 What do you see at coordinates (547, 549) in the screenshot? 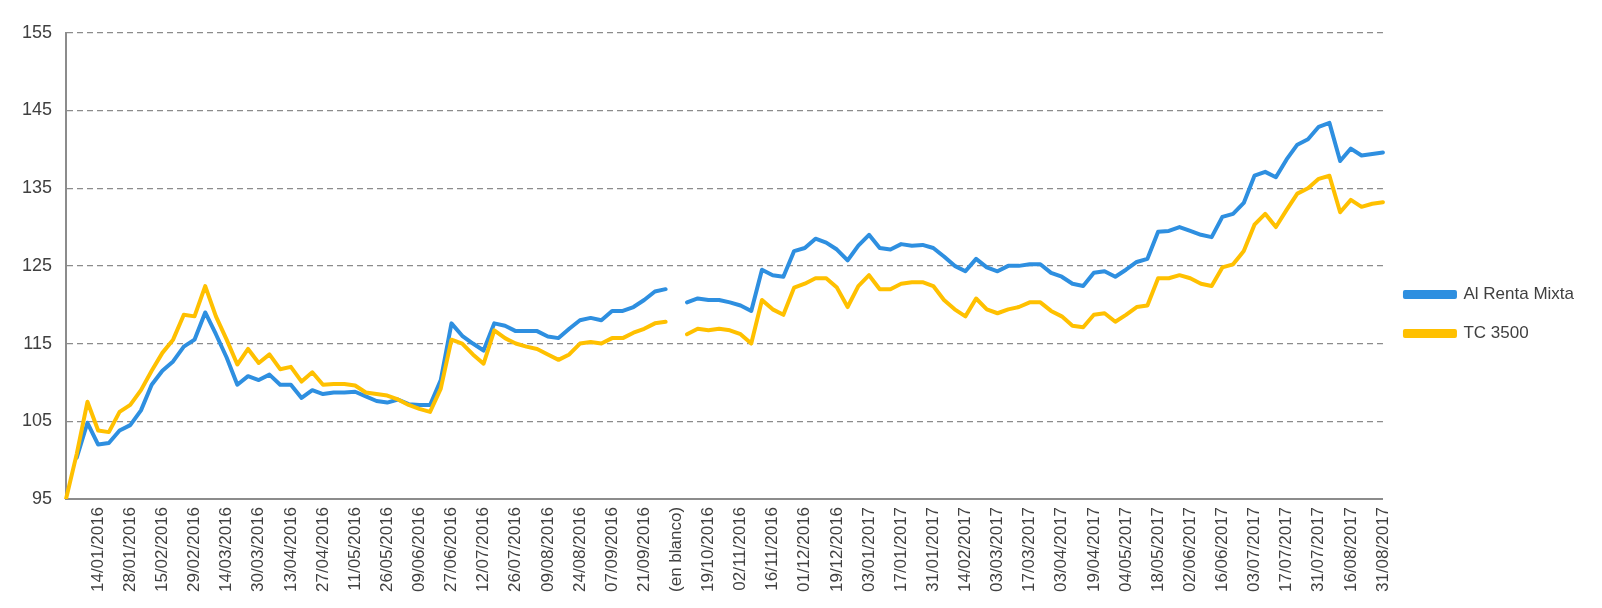
I see `x-tick-label: 09/08/2016` at bounding box center [547, 549].